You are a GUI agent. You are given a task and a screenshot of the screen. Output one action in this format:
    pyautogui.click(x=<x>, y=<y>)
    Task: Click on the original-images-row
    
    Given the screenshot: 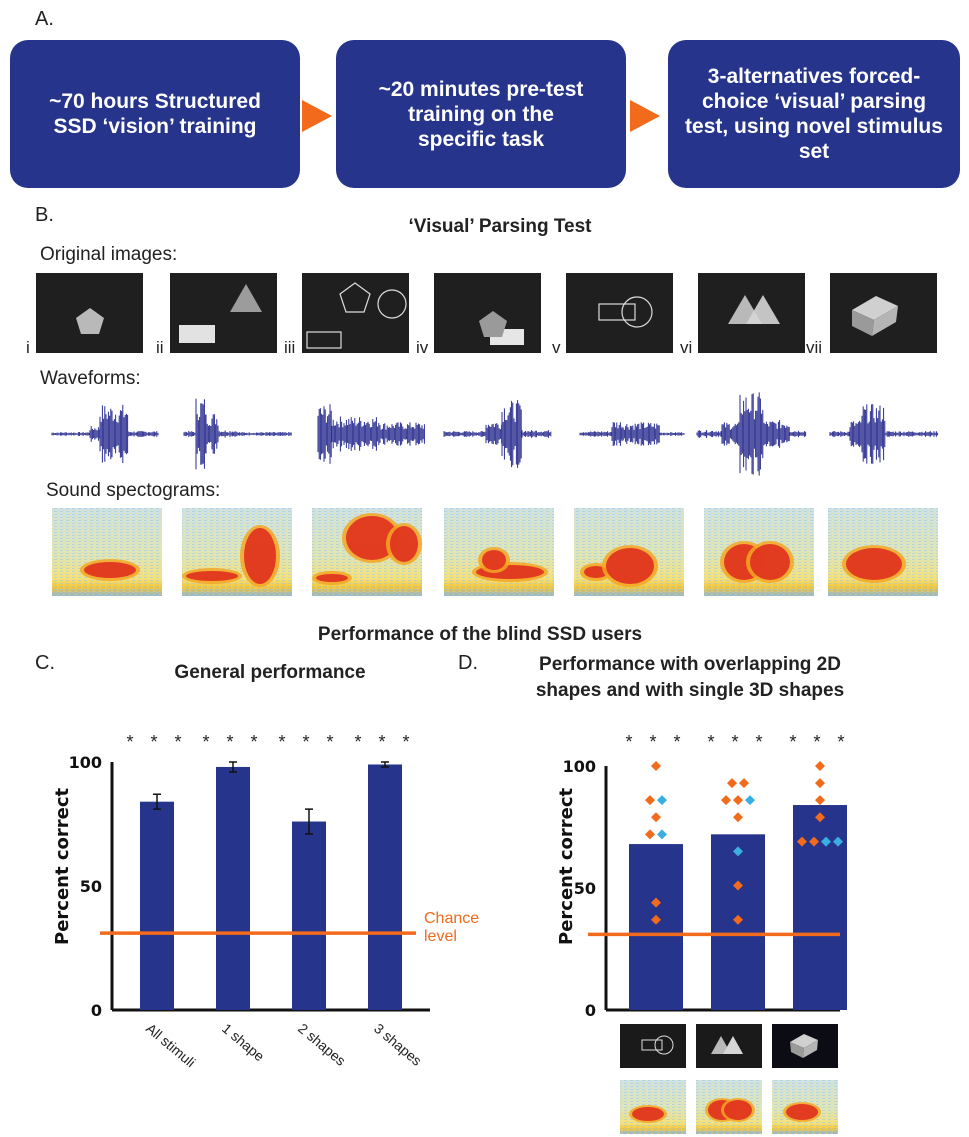 What is the action you would take?
    pyautogui.click(x=486, y=313)
    